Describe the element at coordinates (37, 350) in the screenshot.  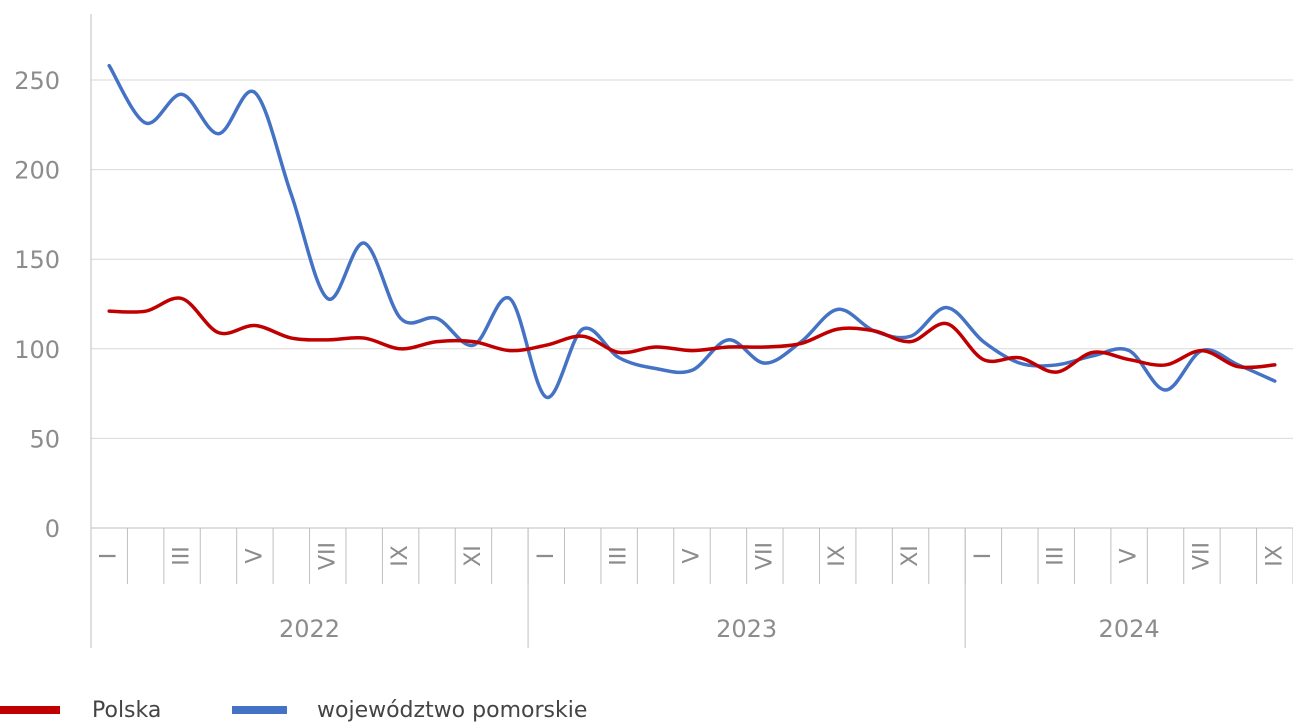
I see `y-tick-label: 100` at that location.